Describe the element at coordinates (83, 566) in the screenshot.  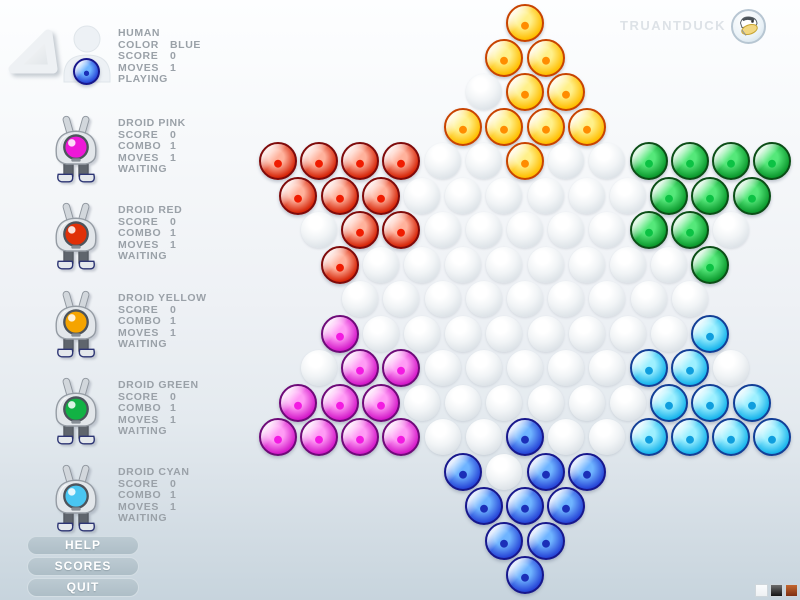
I see `scores-button: SCORES` at that location.